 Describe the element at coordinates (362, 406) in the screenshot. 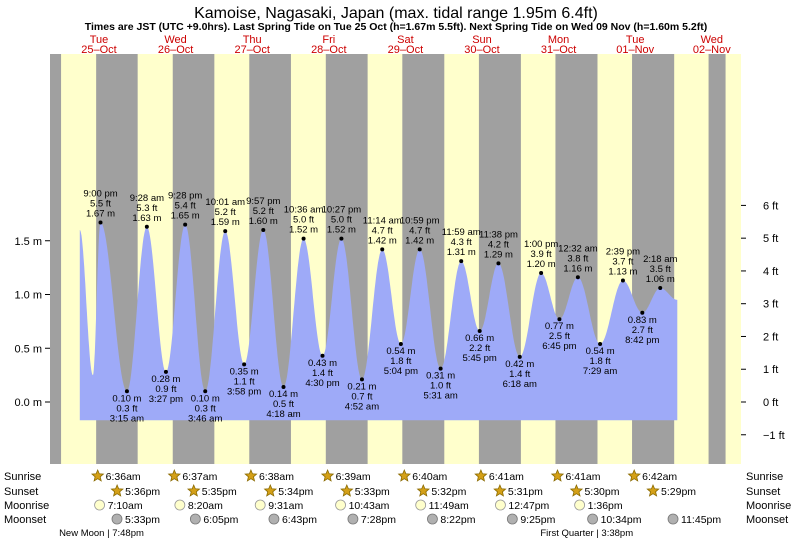

I see `tide-label-line: 4:52 am` at that location.